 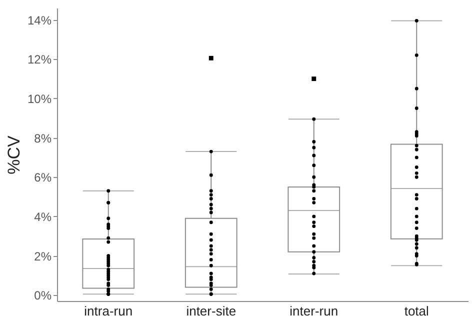 I want to click on y-tick-label: 0%, so click(x=43, y=295).